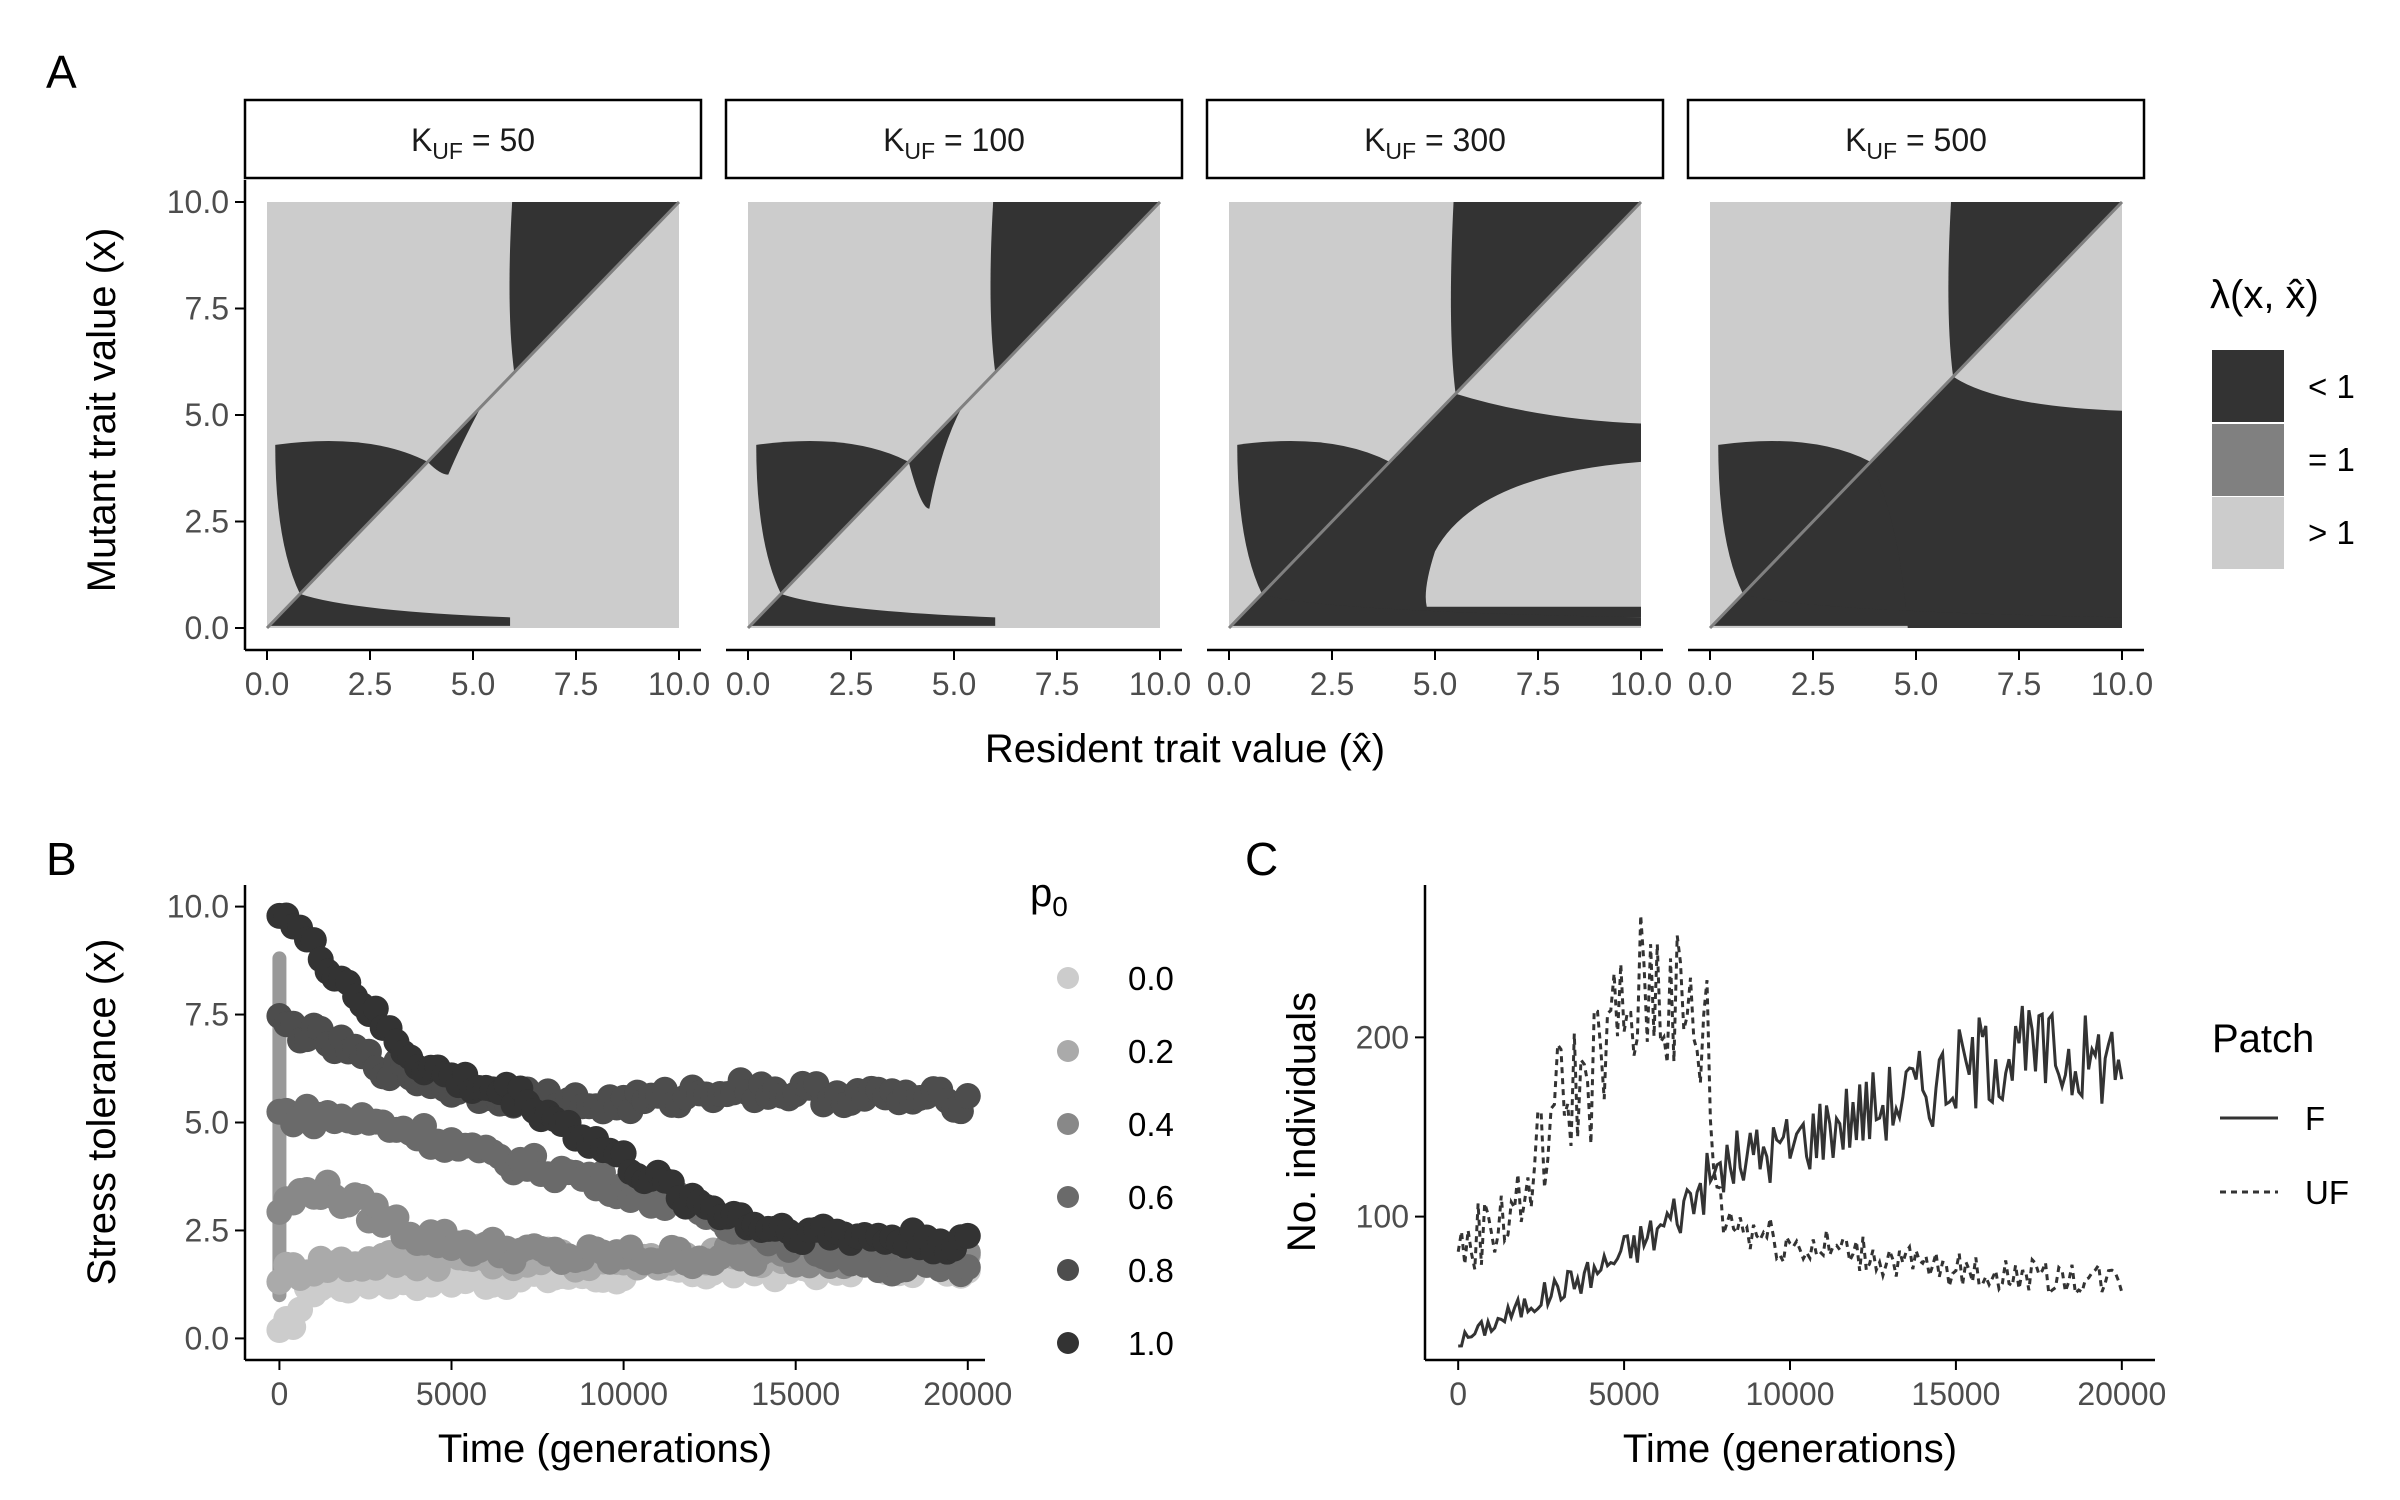 The image size is (2400, 1500). I want to click on legend-label-0.0: 0.0, so click(1151, 978).